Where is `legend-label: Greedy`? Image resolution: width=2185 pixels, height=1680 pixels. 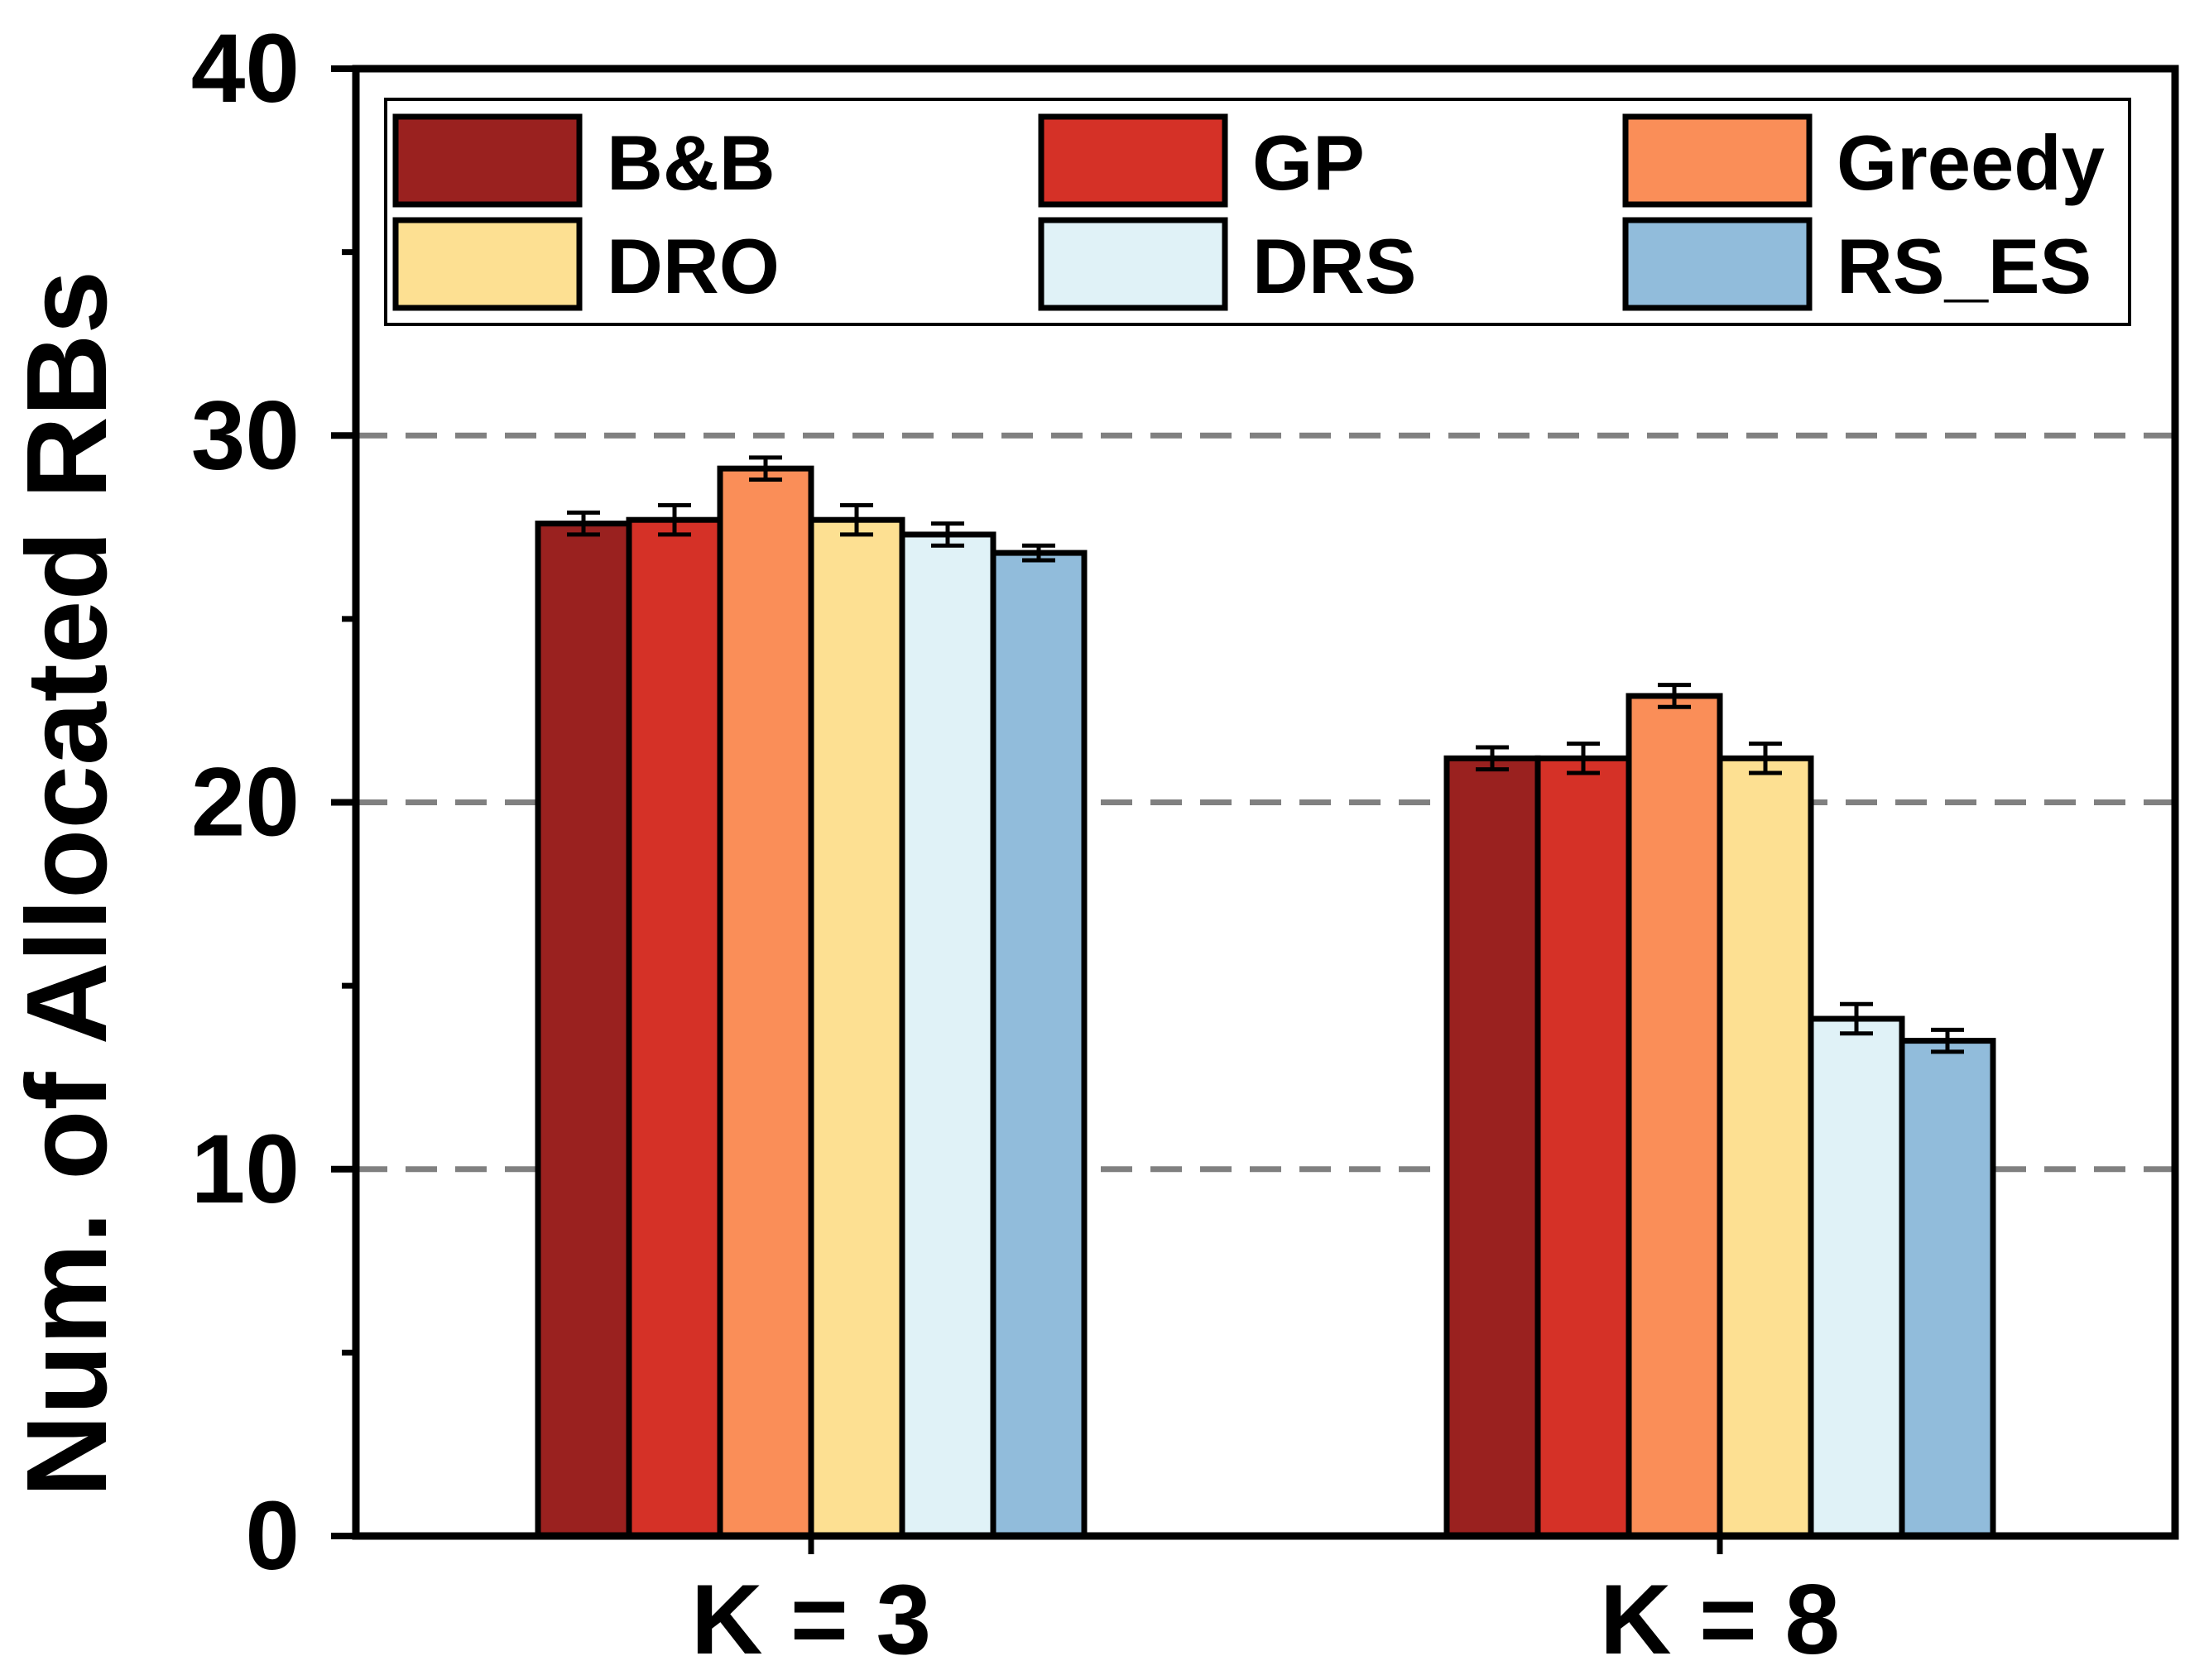
legend-label: Greedy is located at coordinates (1971, 162).